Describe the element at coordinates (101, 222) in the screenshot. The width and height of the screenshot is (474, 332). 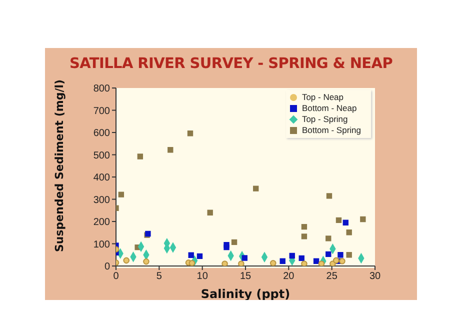
I see `y-tick-label: 200` at that location.